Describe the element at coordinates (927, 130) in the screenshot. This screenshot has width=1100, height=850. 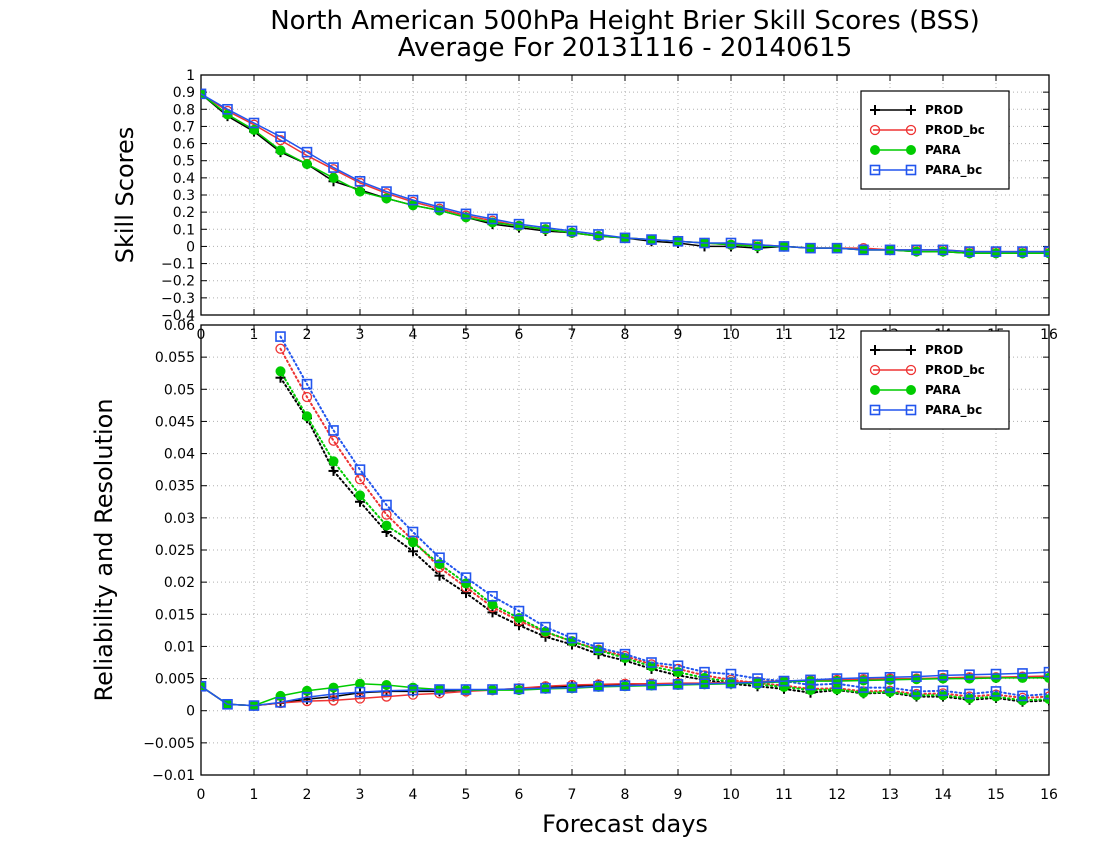
I see `top-legend-item: PROD_bc` at that location.